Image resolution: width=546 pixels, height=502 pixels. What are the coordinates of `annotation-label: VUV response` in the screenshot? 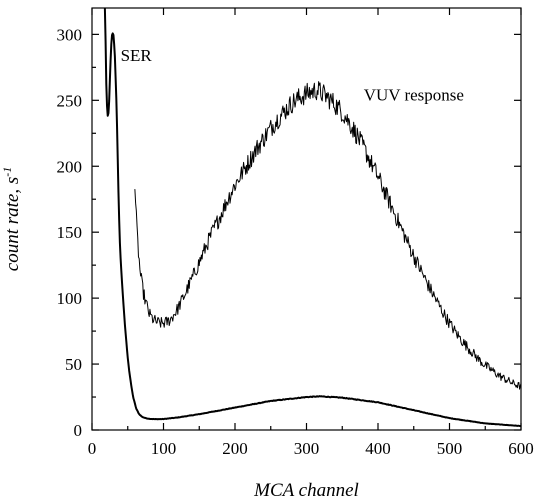 It's located at (414, 94).